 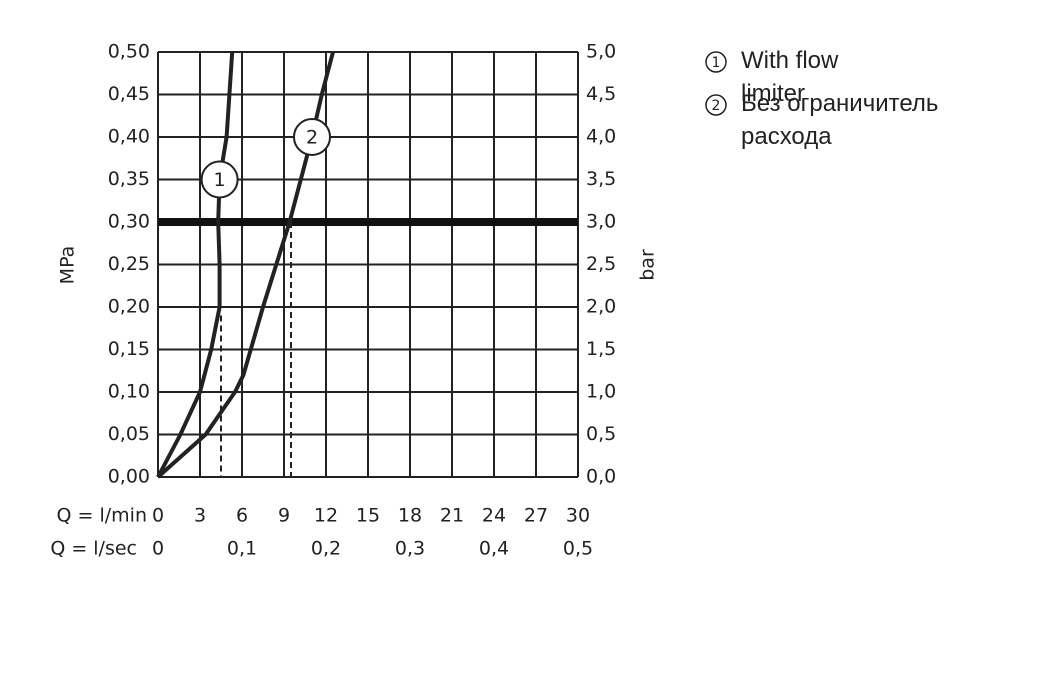 What do you see at coordinates (129, 477) in the screenshot?
I see `y-tick-label: 0,00` at bounding box center [129, 477].